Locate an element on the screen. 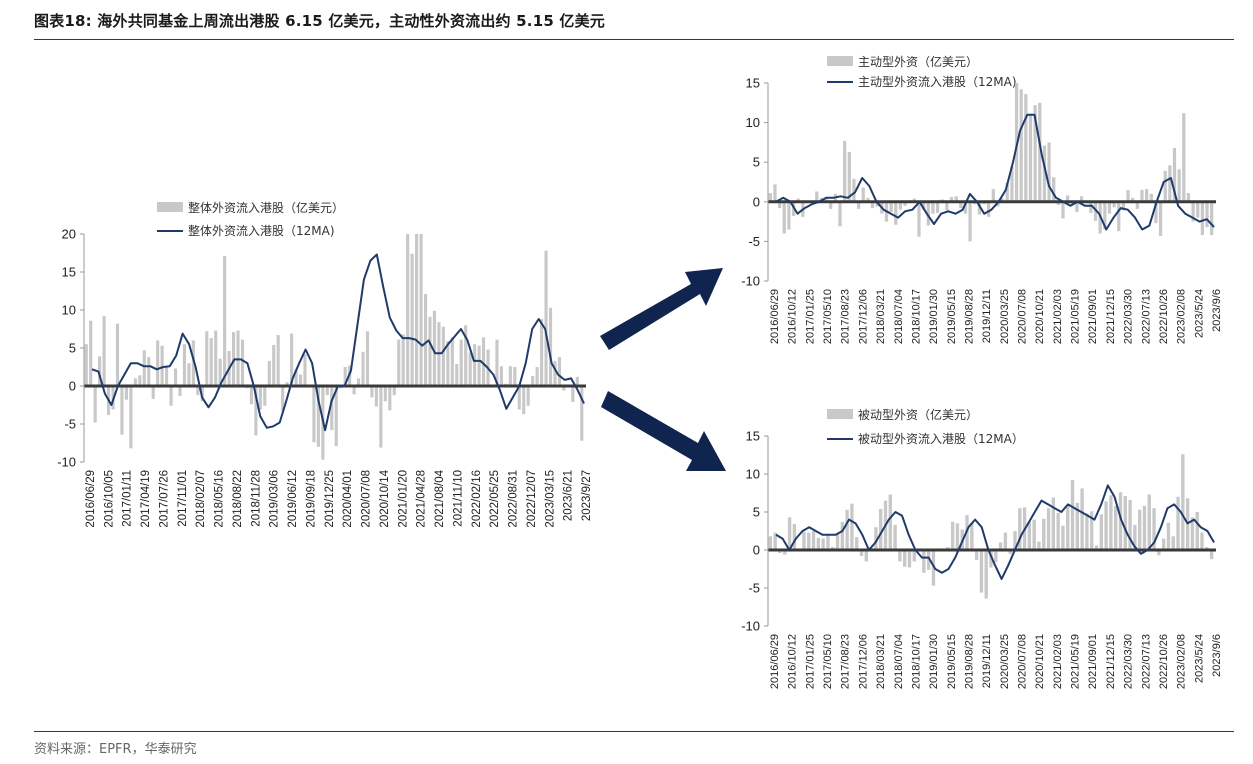 The image size is (1253, 764). legend-bar-swatch is located at coordinates (840, 414).